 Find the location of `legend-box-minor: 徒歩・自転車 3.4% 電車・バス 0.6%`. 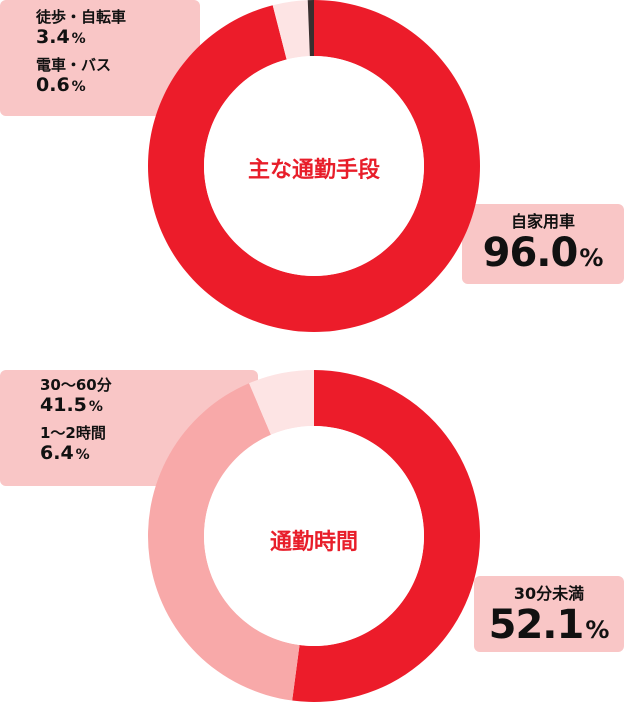

legend-box-minor: 徒歩・自転車 3.4% 電車・バス 0.6% is located at coordinates (100, 58).